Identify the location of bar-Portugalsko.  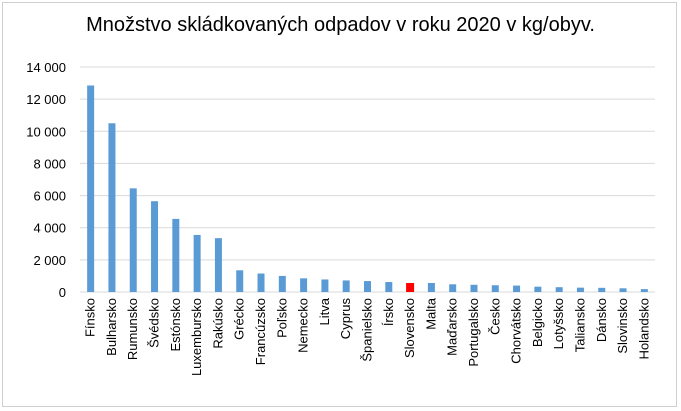
(474, 288).